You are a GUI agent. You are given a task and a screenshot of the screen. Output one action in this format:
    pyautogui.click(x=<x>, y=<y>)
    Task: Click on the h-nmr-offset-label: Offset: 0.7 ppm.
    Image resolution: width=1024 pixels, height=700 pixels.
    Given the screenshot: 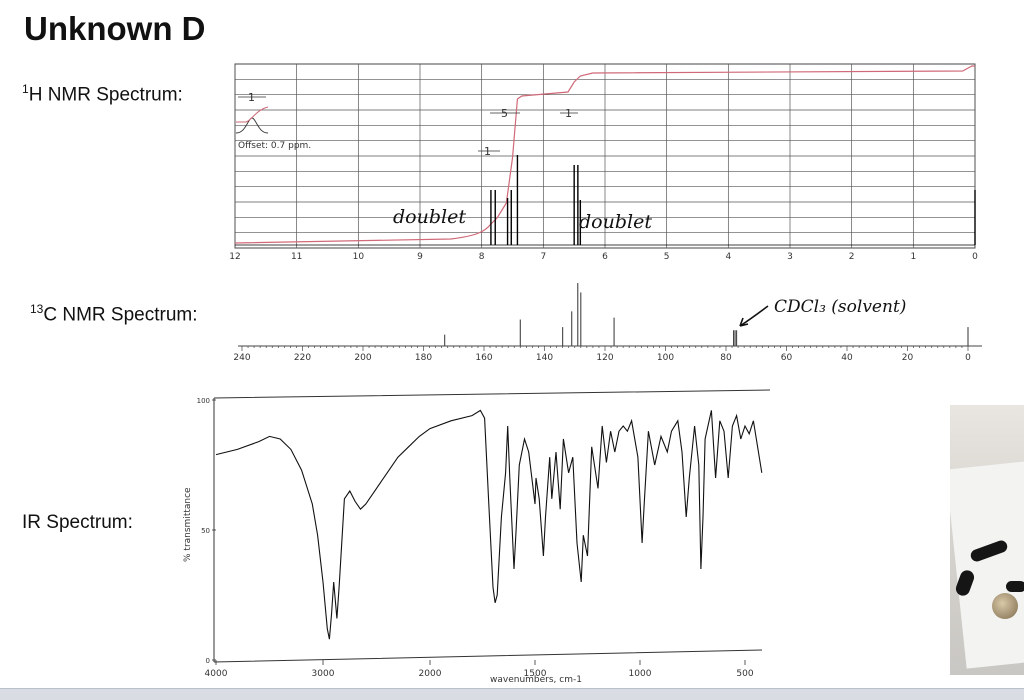 What is the action you would take?
    pyautogui.click(x=274, y=146)
    